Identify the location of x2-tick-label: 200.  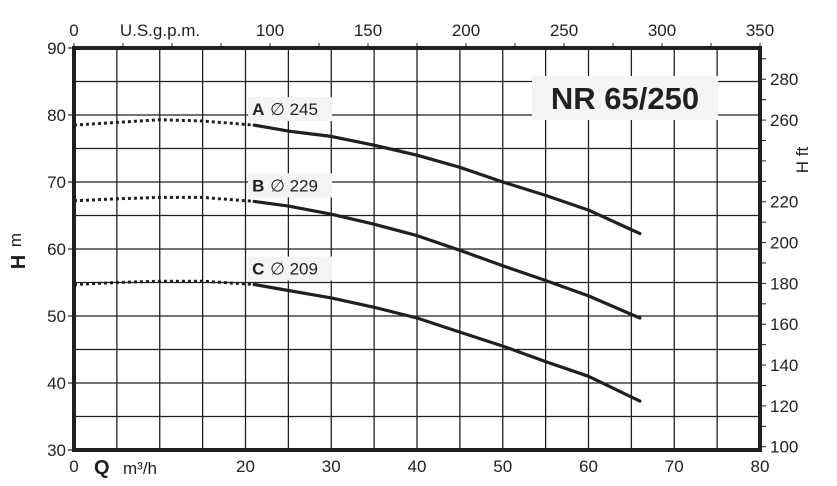
(466, 30).